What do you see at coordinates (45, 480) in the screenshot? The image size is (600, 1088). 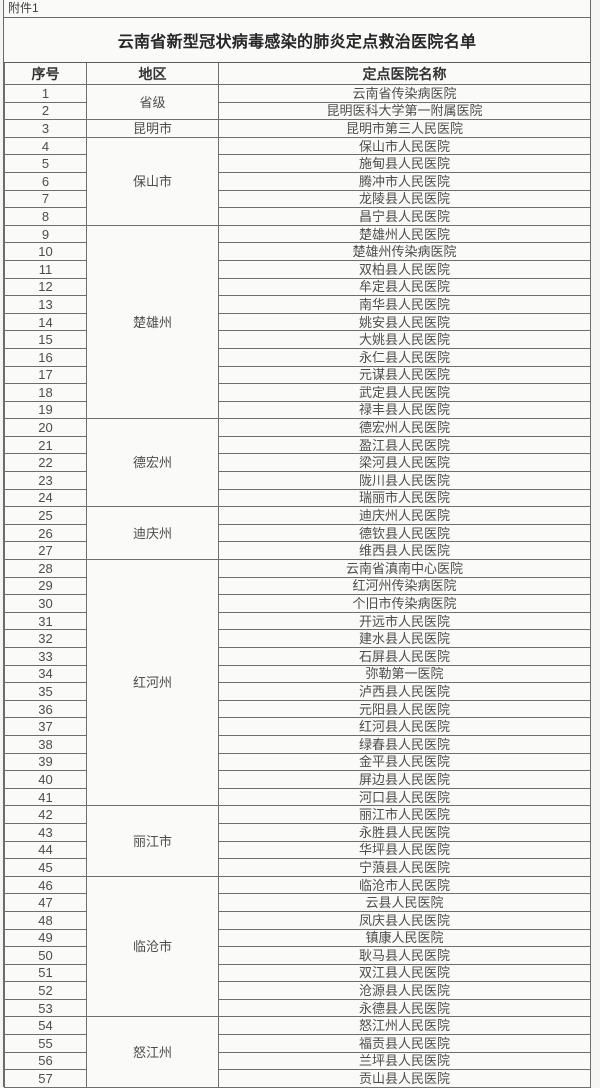 I see `row-number-cell: 23` at bounding box center [45, 480].